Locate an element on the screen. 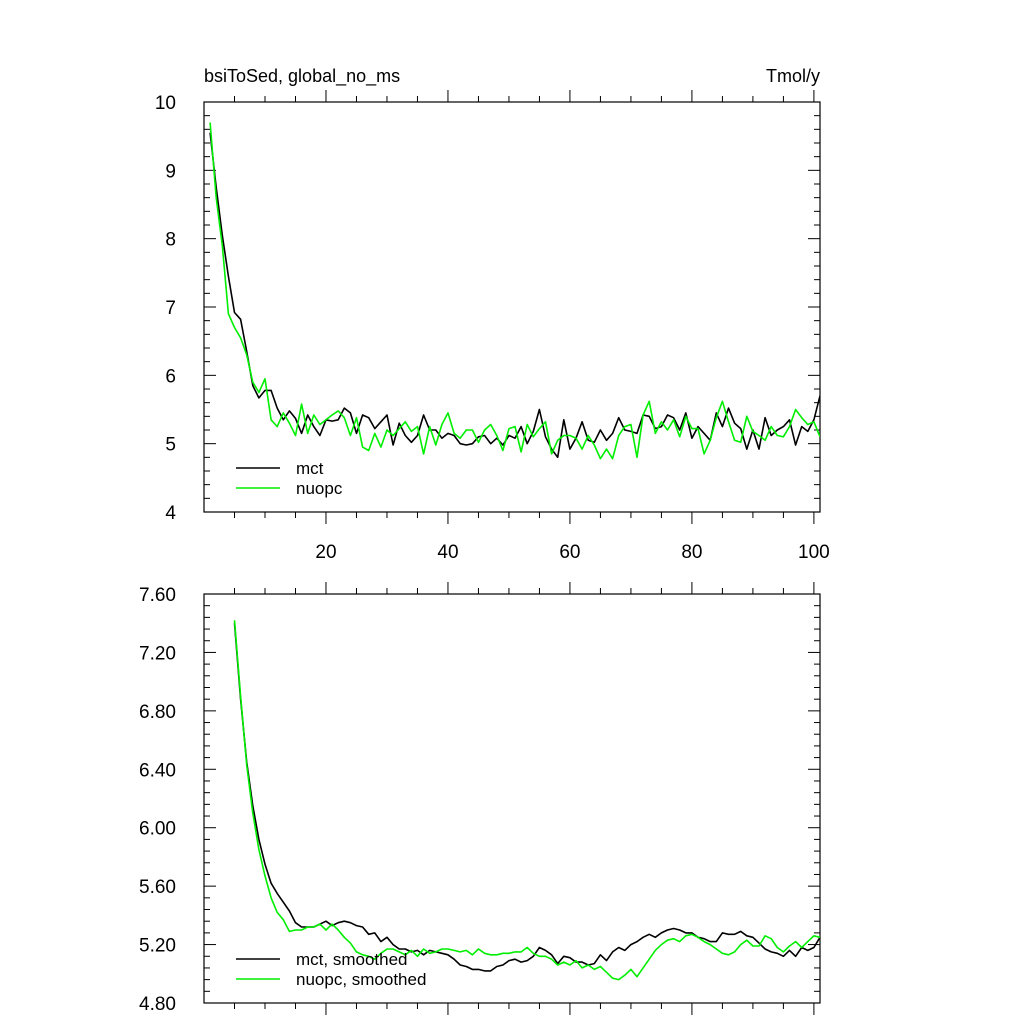 The height and width of the screenshot is (1024, 1024). y-tick-label: 6 is located at coordinates (170, 376).